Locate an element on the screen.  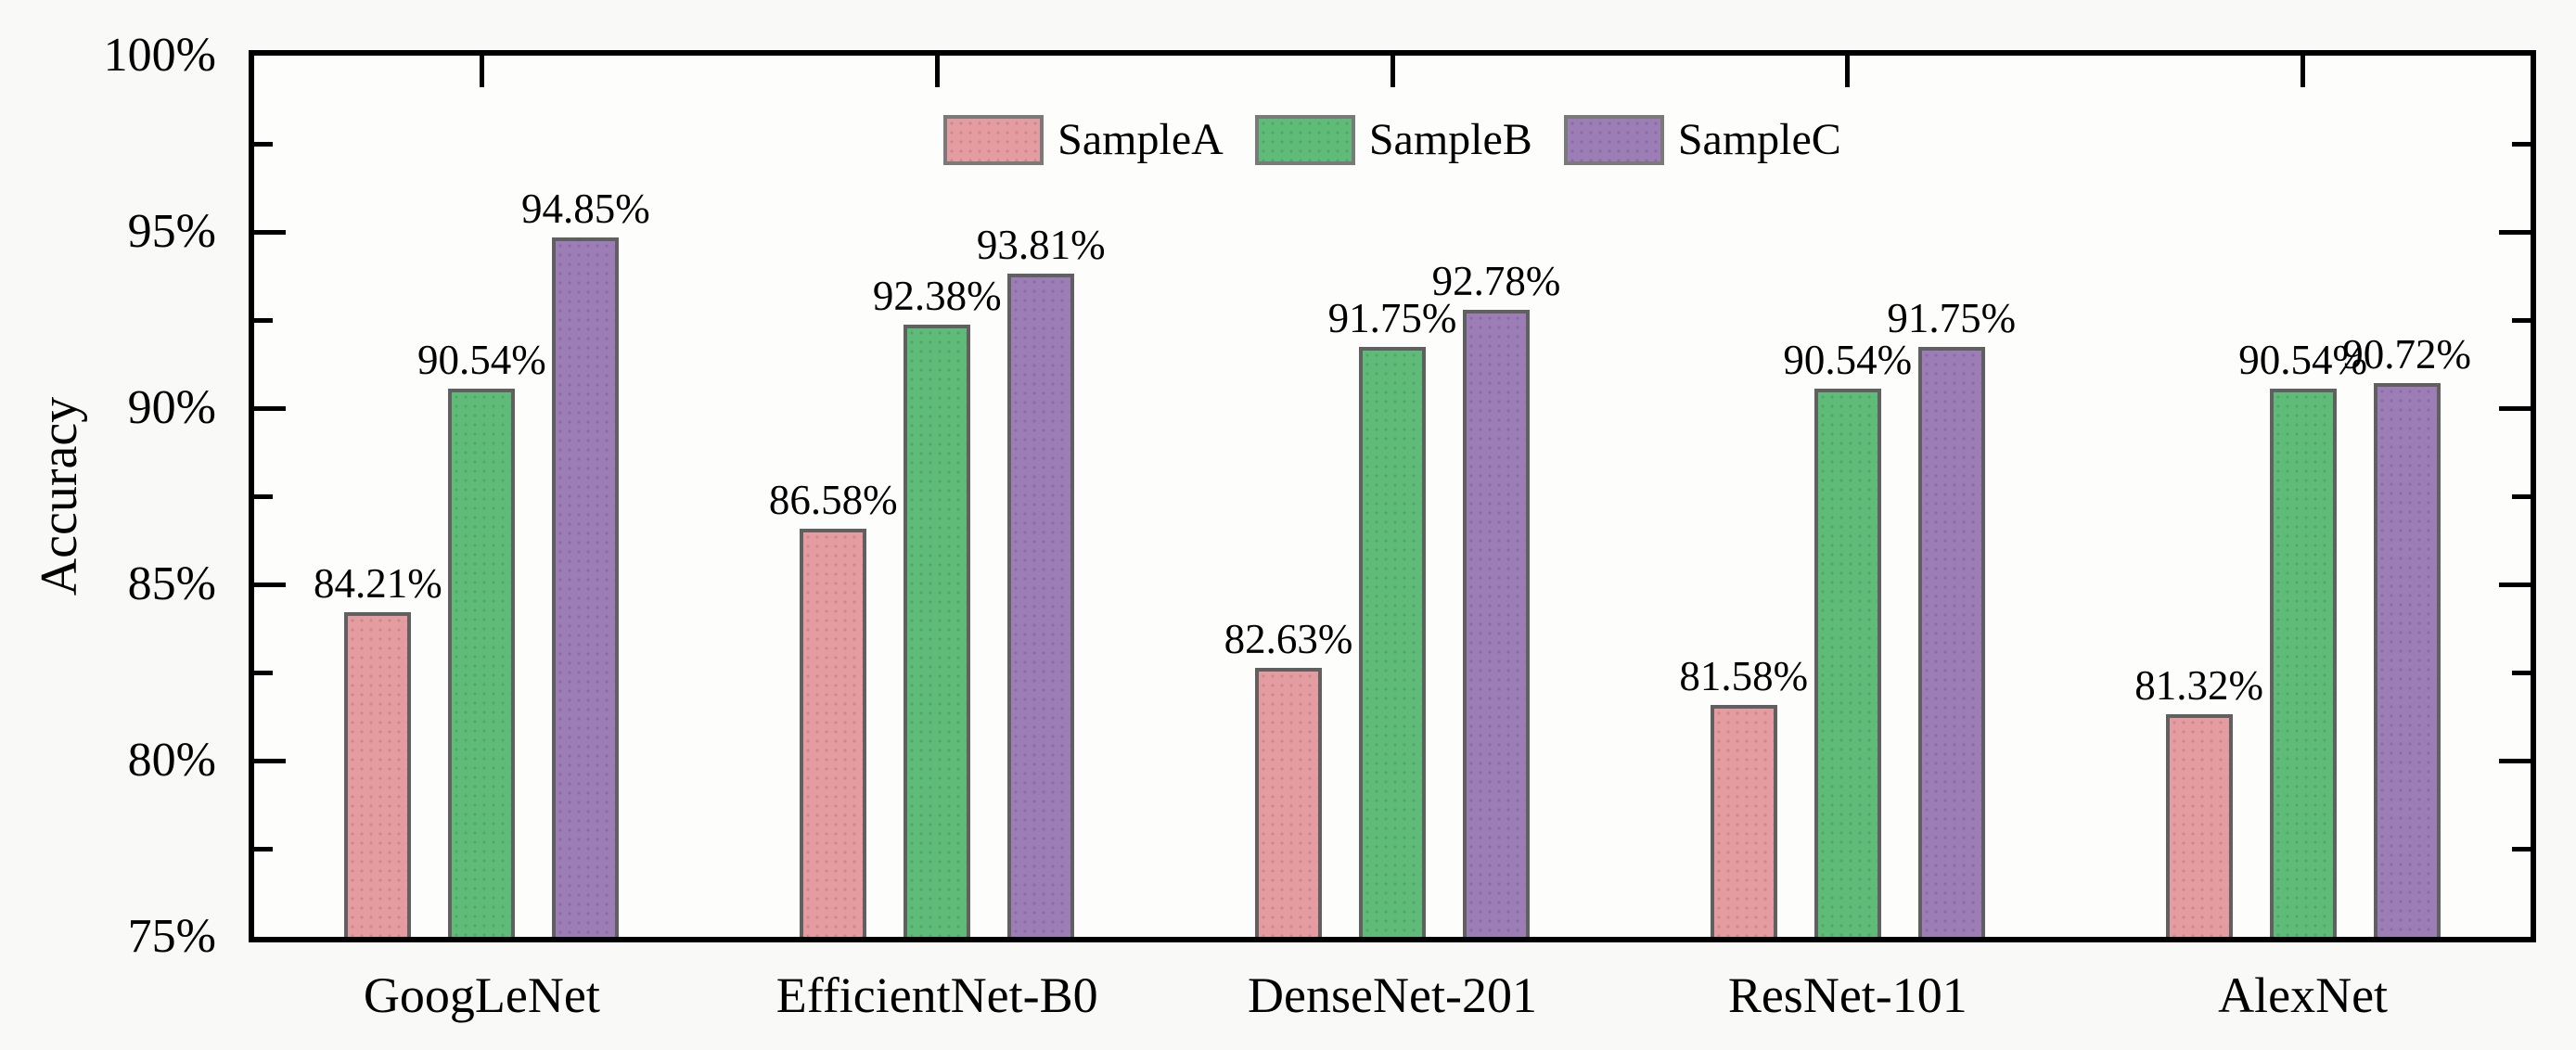
x-category-label: EfficientNet-B0 is located at coordinates (936, 995).